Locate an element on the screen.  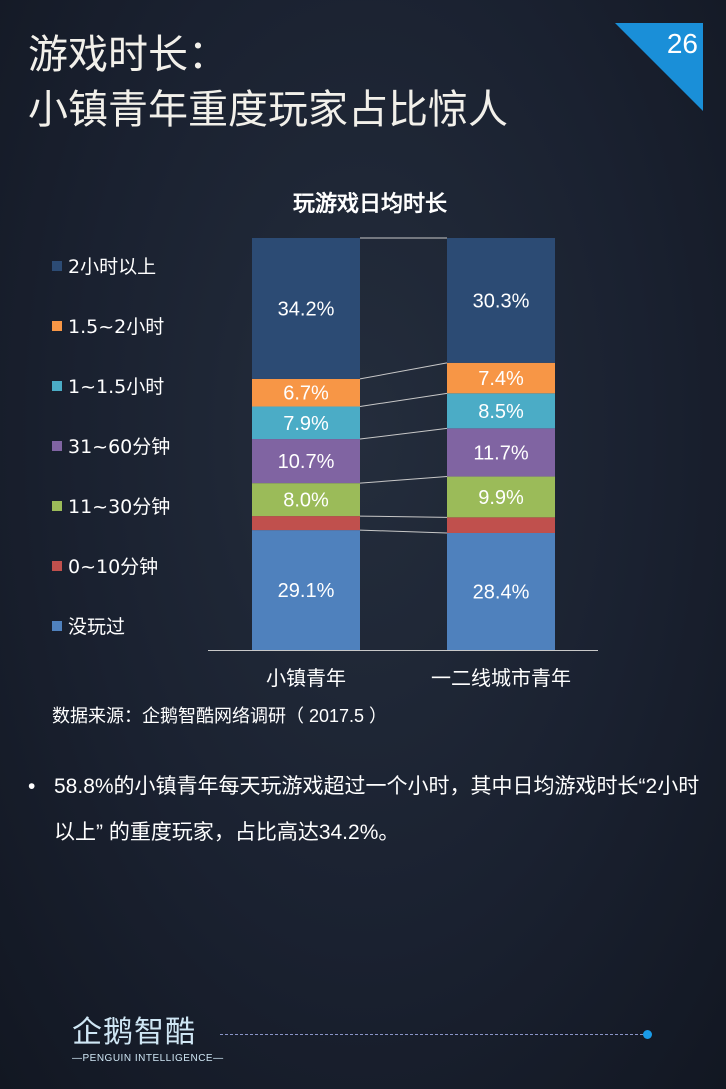
data-source: 数据来源：企鹅智酷网络调研（ 2017.5 ） is located at coordinates (220, 716).